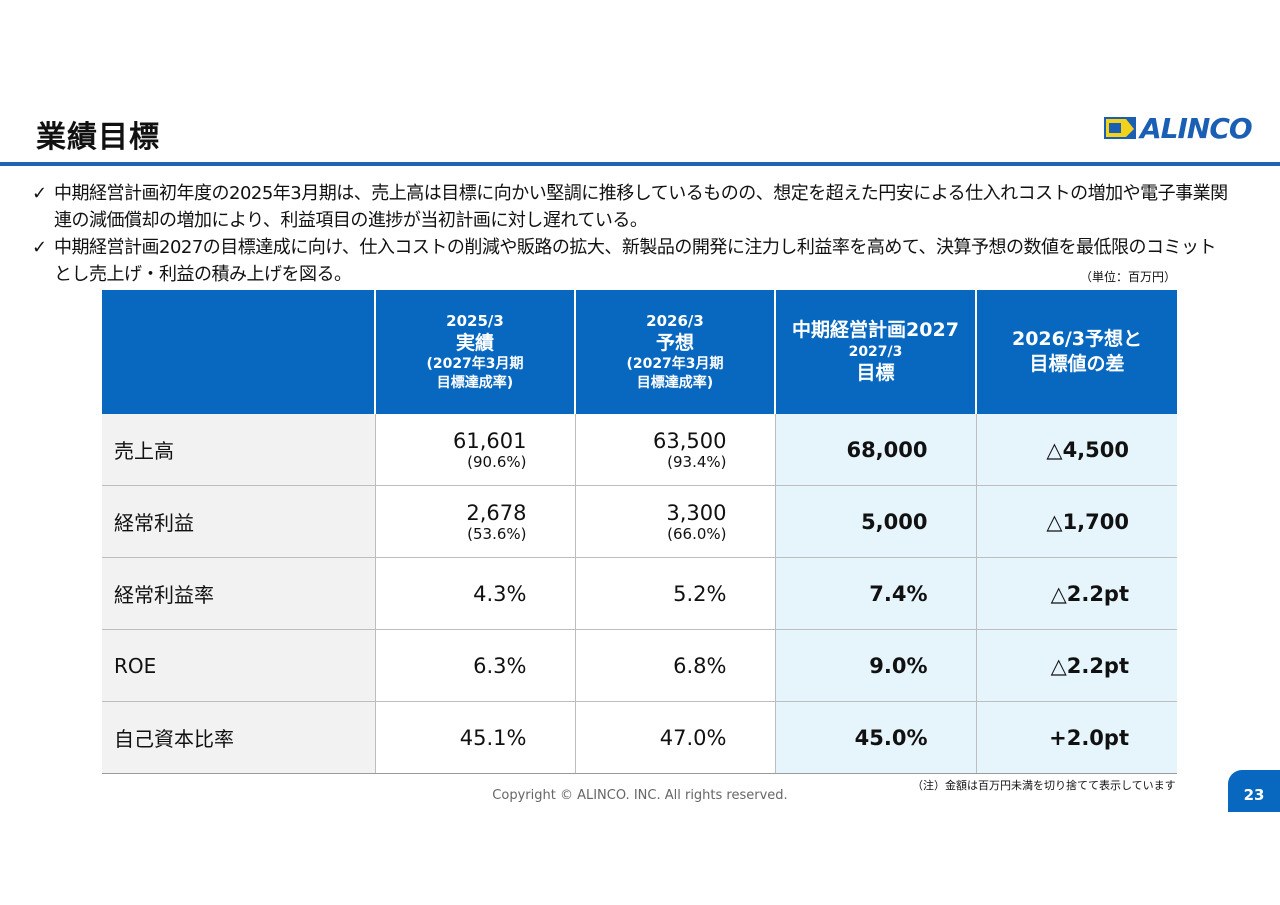  I want to click on header-actual-sub1: (2027年3月期, so click(475, 363).